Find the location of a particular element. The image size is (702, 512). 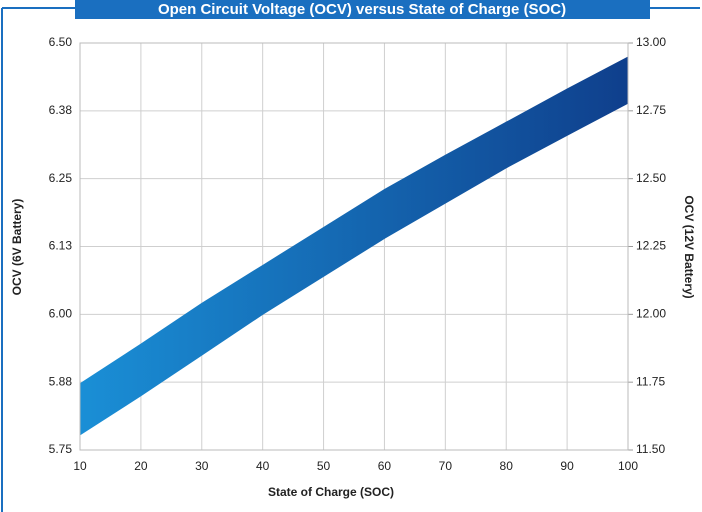

y2-tick-label: 12.00 is located at coordinates (651, 314).